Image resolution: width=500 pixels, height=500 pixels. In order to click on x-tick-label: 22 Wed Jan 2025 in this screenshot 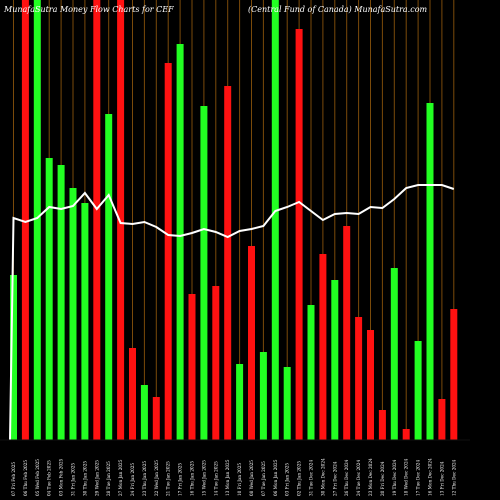, I will do `click(156, 478)`.